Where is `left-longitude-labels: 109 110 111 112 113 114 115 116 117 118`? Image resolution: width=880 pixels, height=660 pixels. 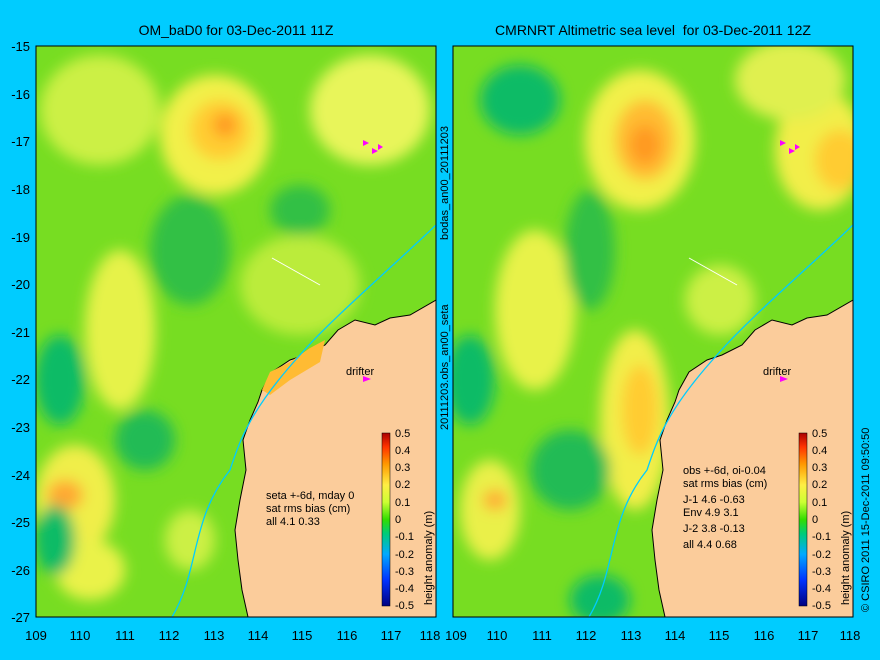
left-longitude-labels: 109 110 111 112 113 114 115 116 117 118 is located at coordinates (232, 635).